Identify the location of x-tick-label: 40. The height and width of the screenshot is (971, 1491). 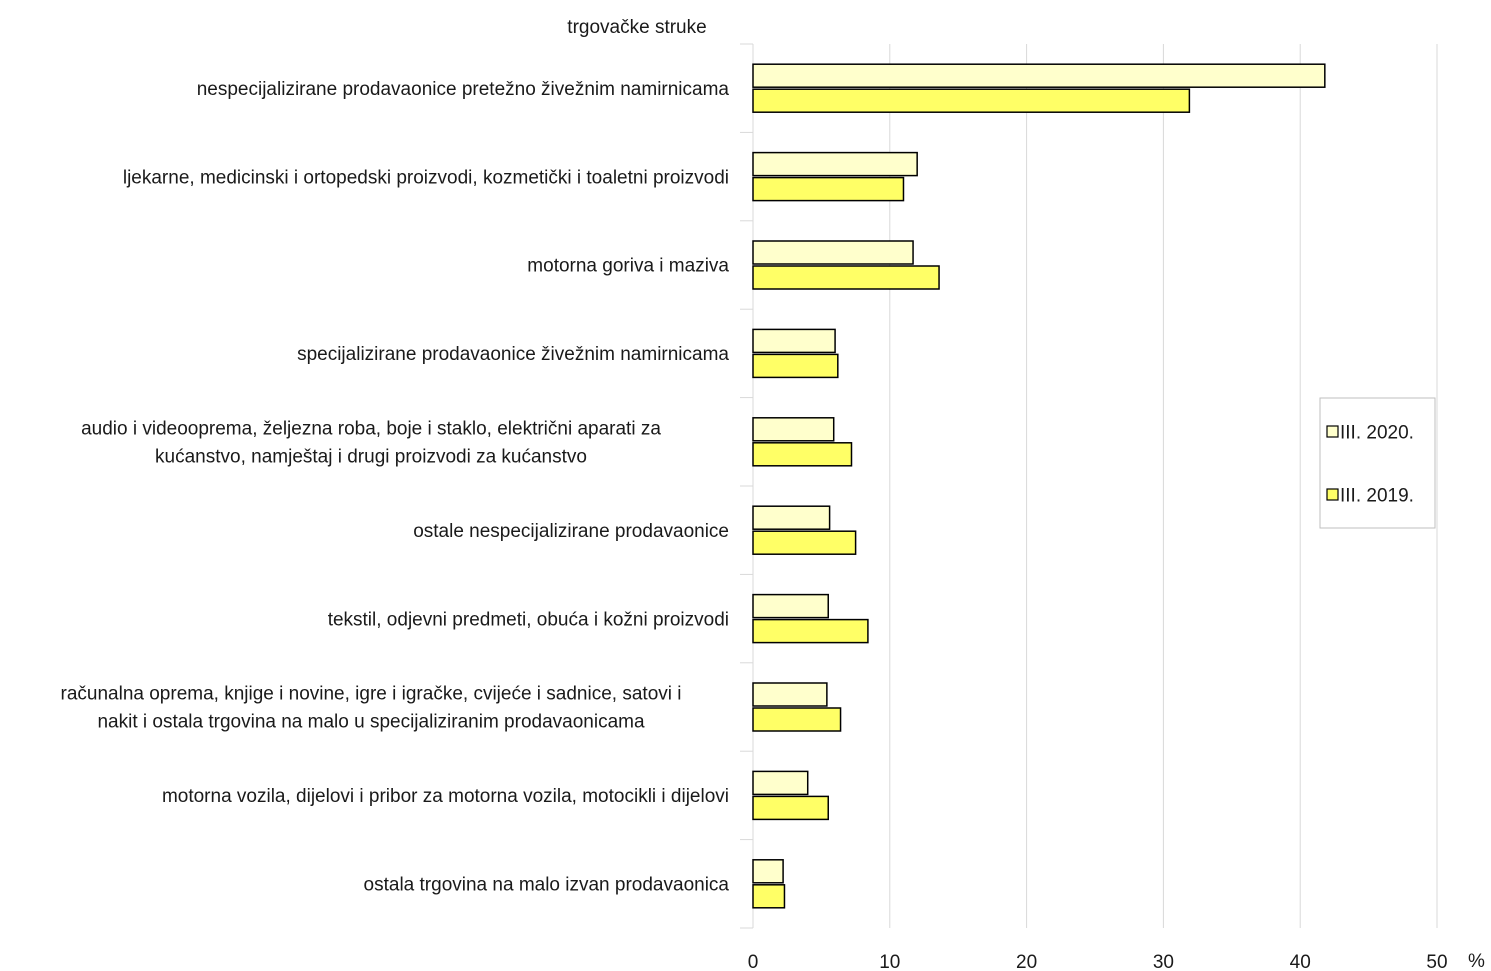
(1300, 961).